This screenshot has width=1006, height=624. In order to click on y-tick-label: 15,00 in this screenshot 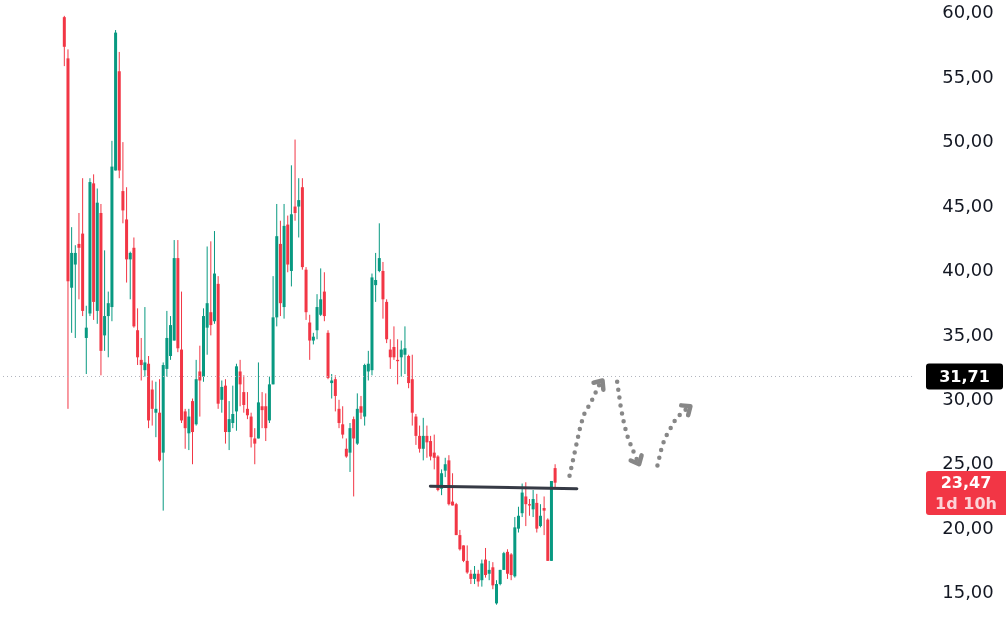, I will do `click(968, 592)`.